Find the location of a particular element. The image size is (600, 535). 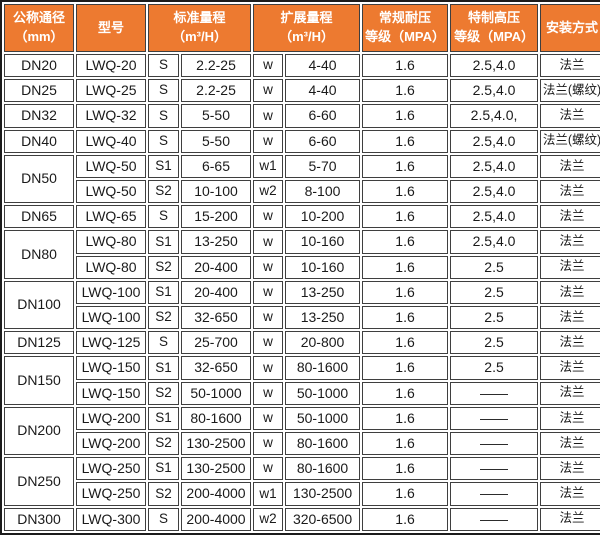

ext-code-cell: w2 is located at coordinates (268, 519).